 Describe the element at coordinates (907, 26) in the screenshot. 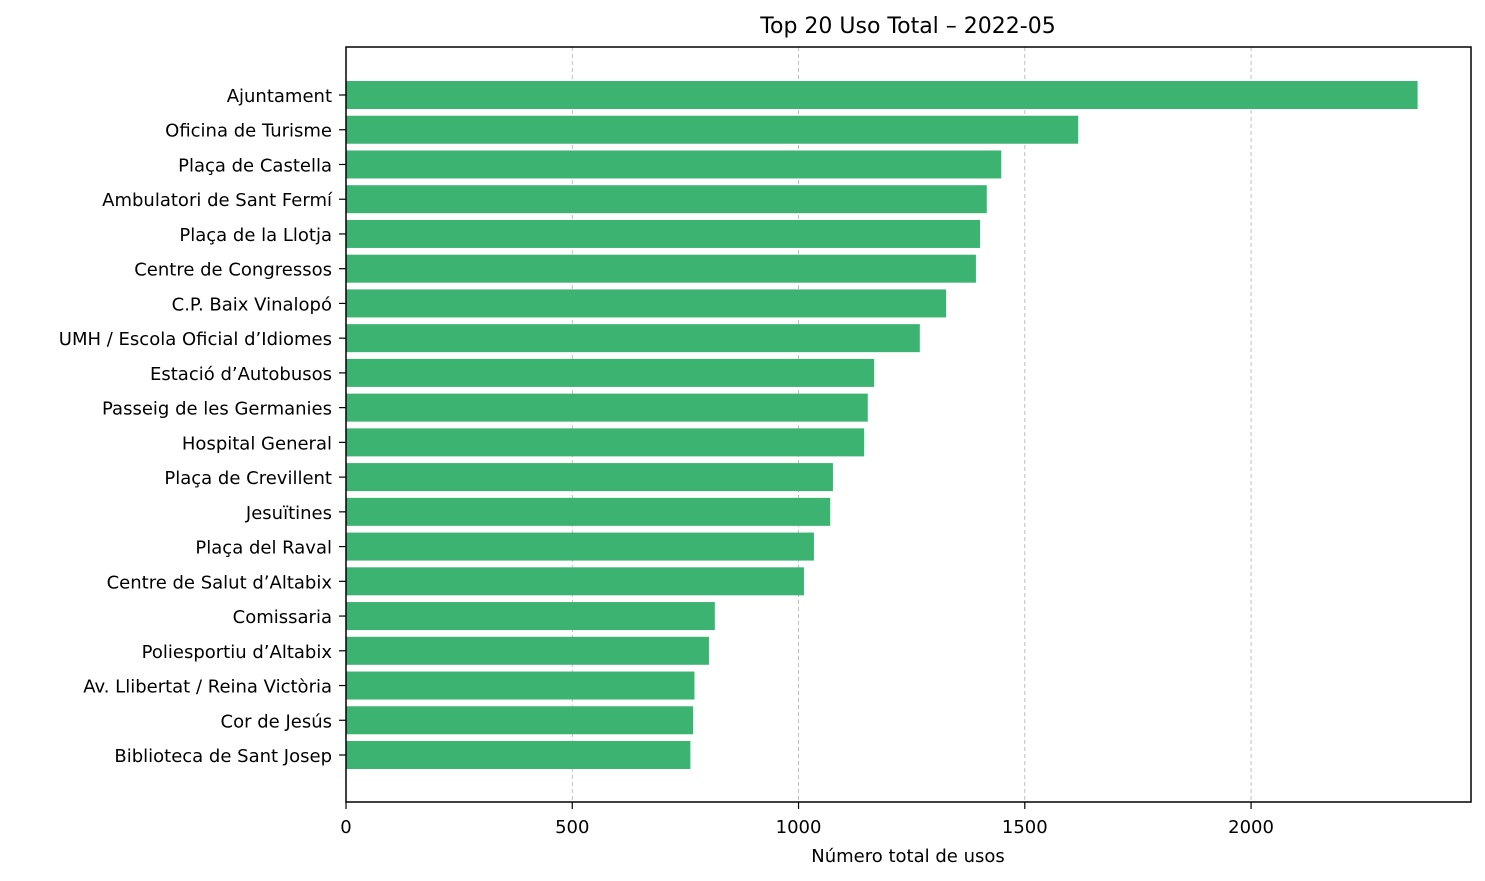

I see `chart-title: Top 20 Uso Total – 2022-05` at that location.